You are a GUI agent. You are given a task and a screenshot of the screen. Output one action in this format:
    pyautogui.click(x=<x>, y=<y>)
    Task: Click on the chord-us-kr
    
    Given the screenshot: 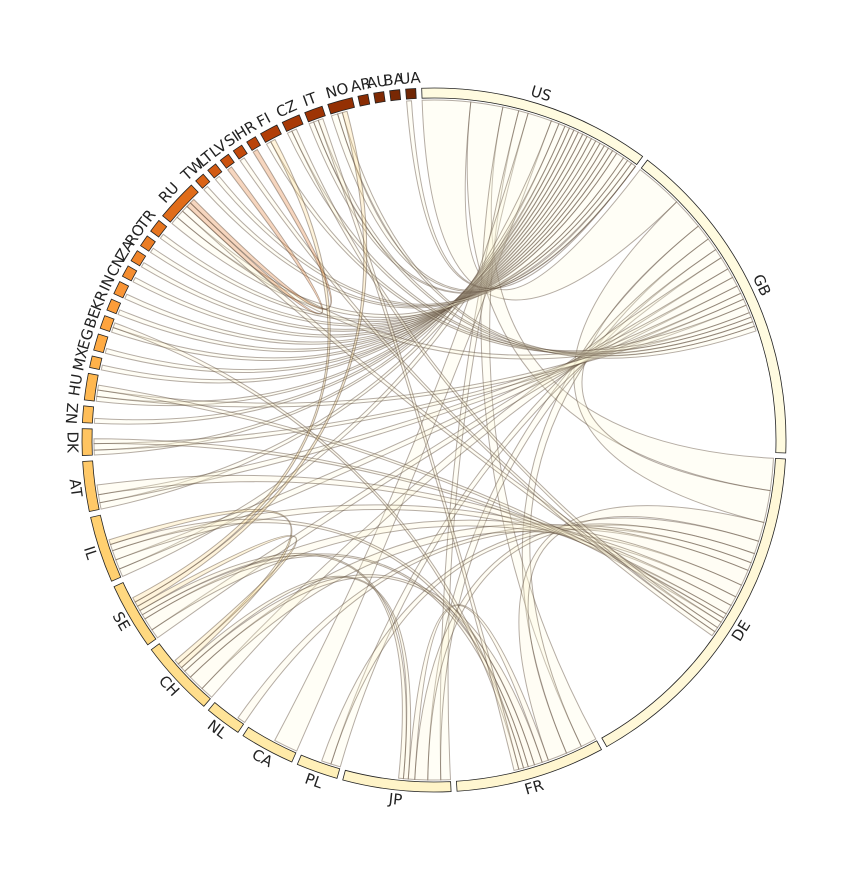 What is the action you would take?
    pyautogui.click(x=357, y=244)
    